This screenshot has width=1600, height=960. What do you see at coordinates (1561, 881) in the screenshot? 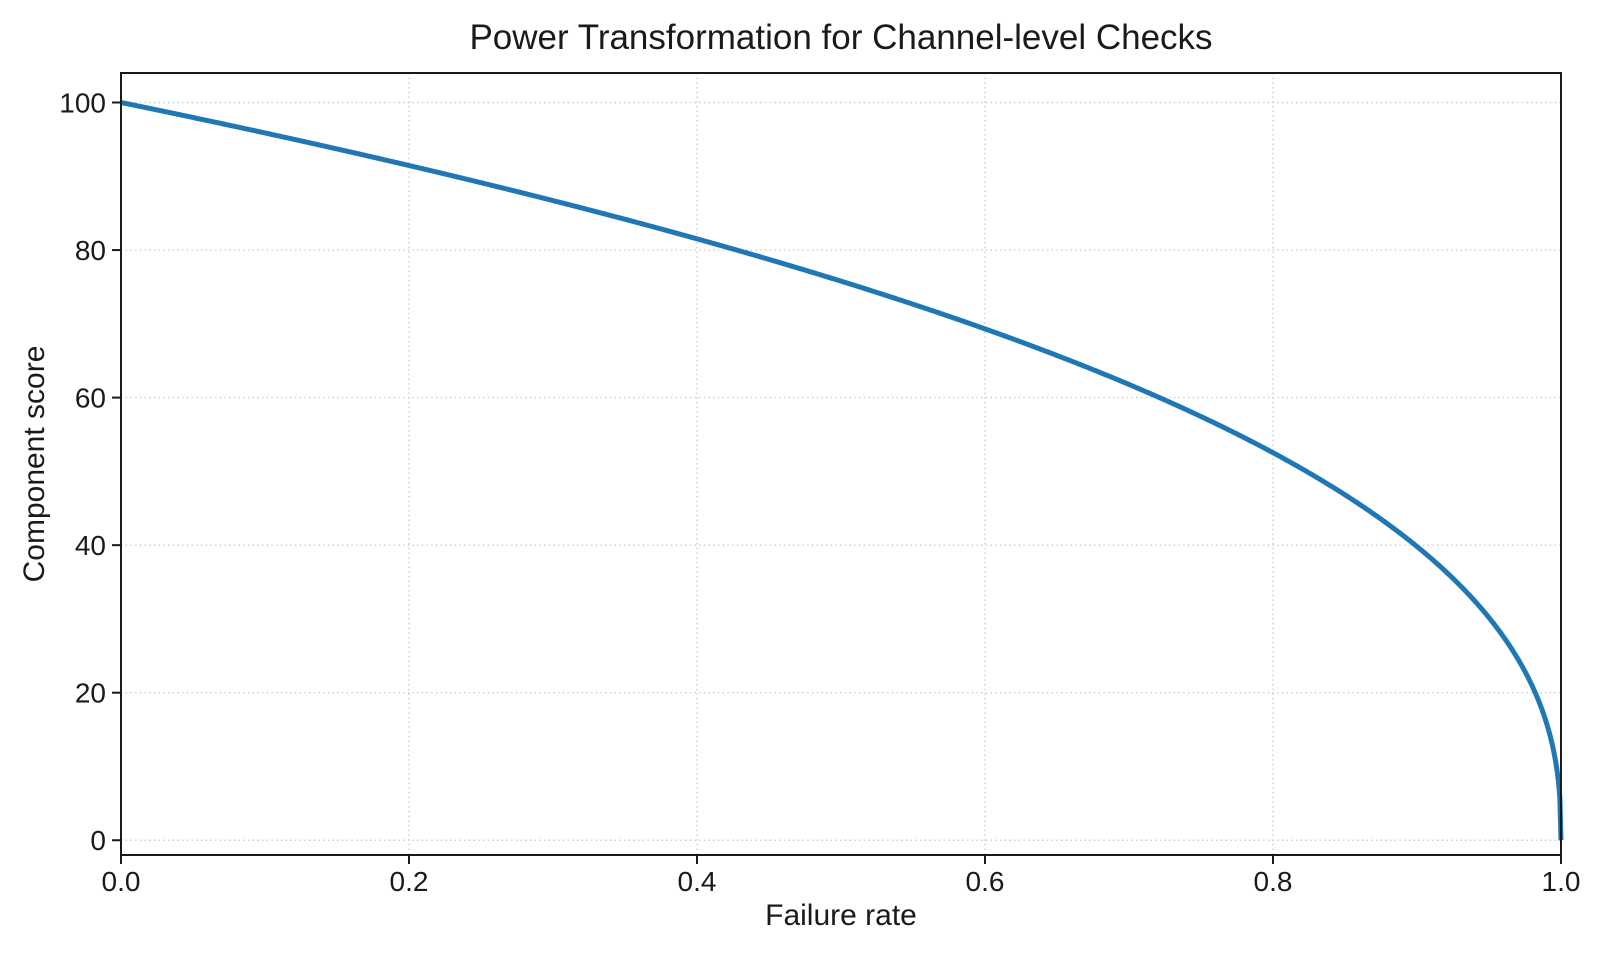
I see `x-tick-label-1.0: 1.0` at bounding box center [1561, 881].